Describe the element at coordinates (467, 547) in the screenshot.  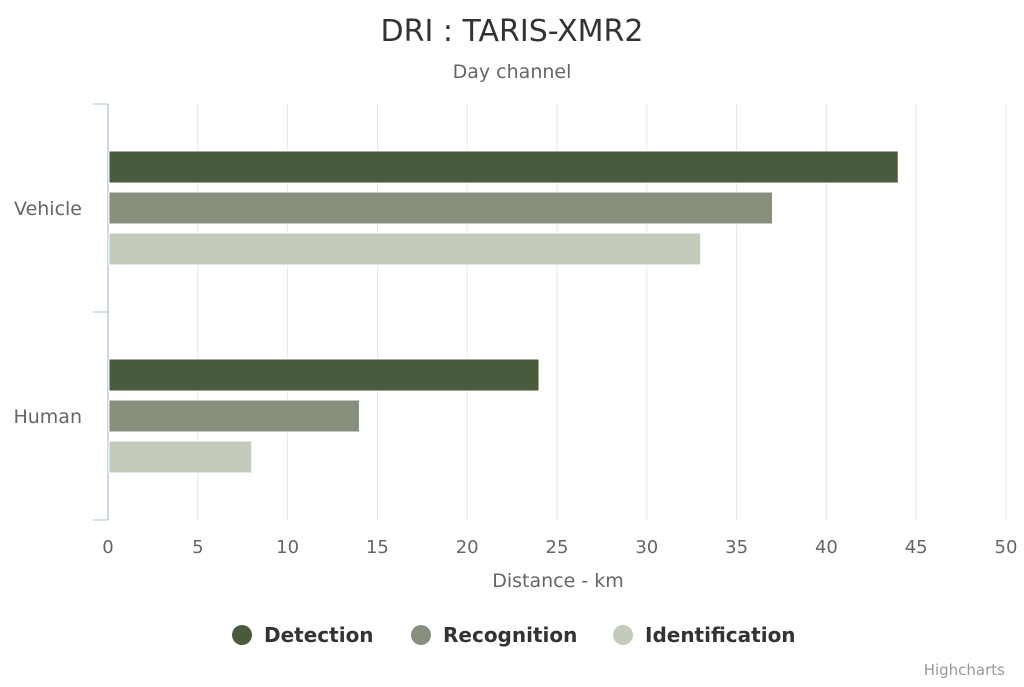
I see `x-tick-label: 20` at that location.